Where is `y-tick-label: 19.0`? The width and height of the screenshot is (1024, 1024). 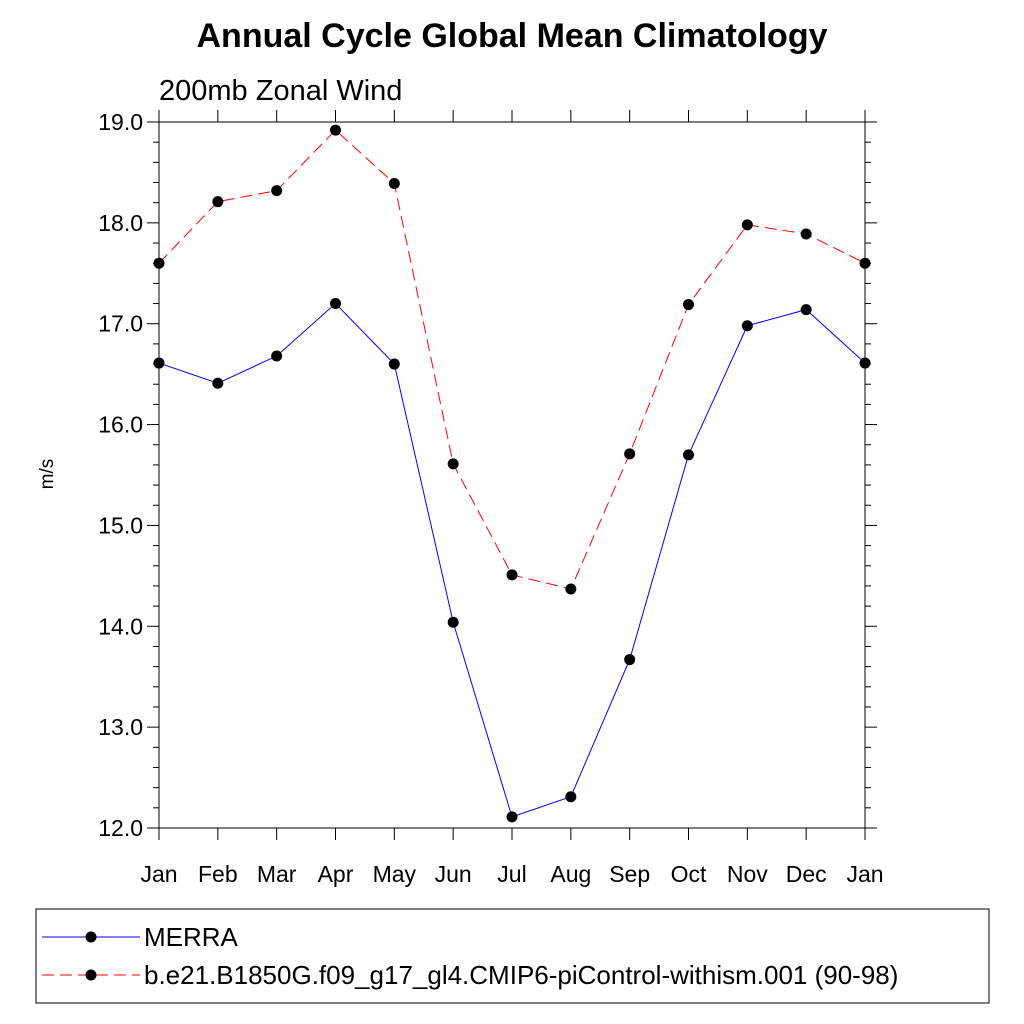 y-tick-label: 19.0 is located at coordinates (120, 122).